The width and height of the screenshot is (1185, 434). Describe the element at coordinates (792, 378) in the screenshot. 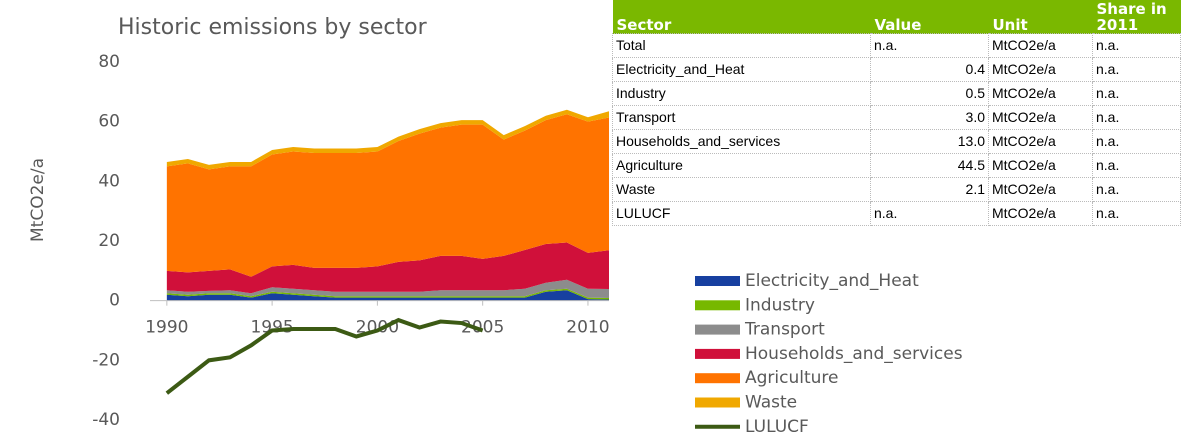

I see `legend-label: Agriculture` at that location.